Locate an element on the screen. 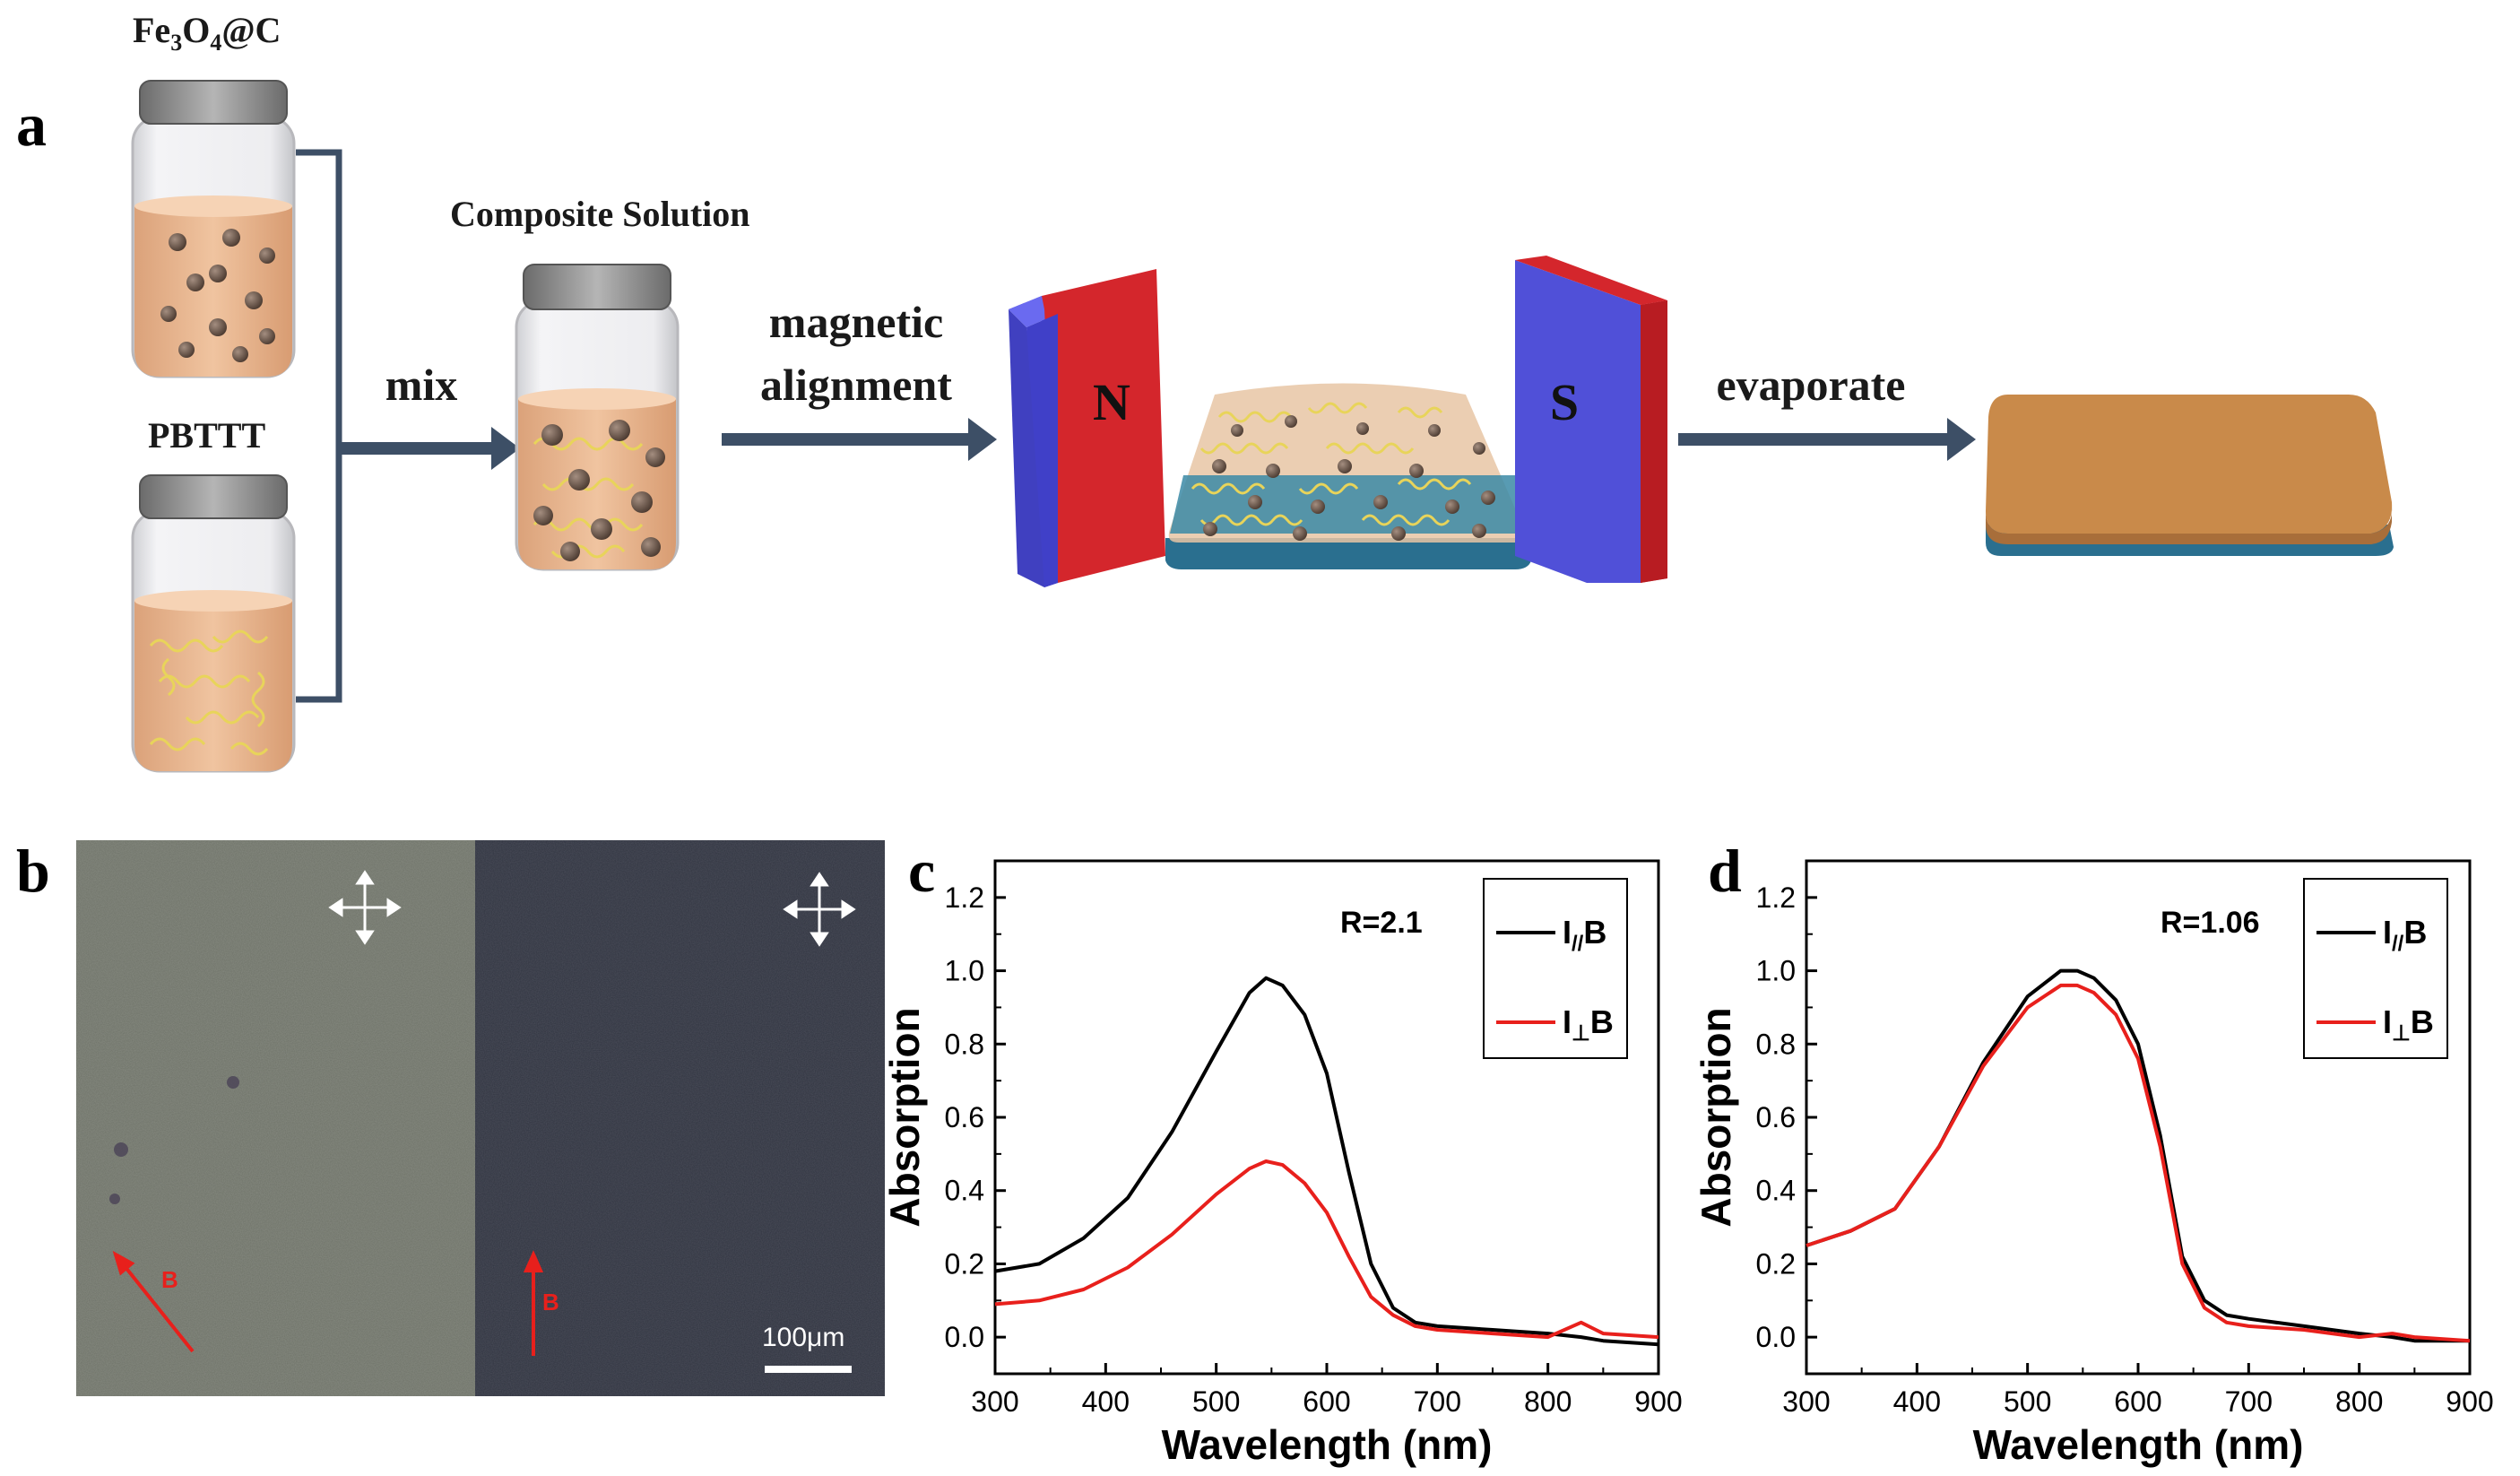  step-label-alignment: alignment is located at coordinates (856, 385).